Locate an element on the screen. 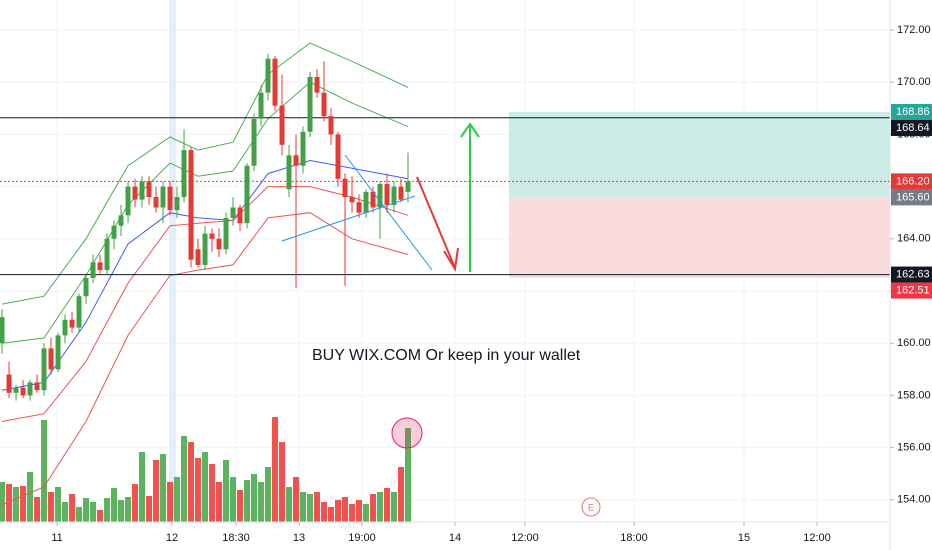 This screenshot has width=932, height=550. price-label: 168.64 is located at coordinates (913, 128).